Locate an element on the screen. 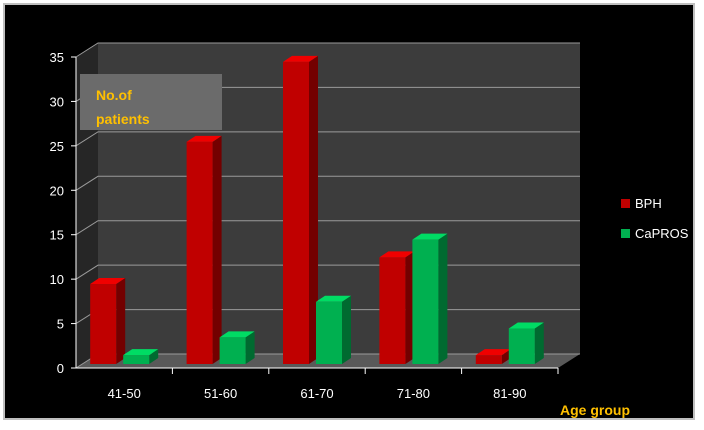 The image size is (704, 430). legend-label-bph: BPH is located at coordinates (648, 203).